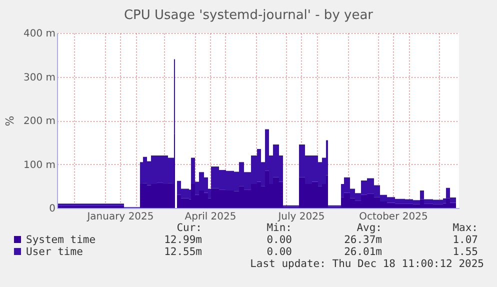 This screenshot has width=497, height=287. I want to click on y-axis-title: %, so click(9, 121).